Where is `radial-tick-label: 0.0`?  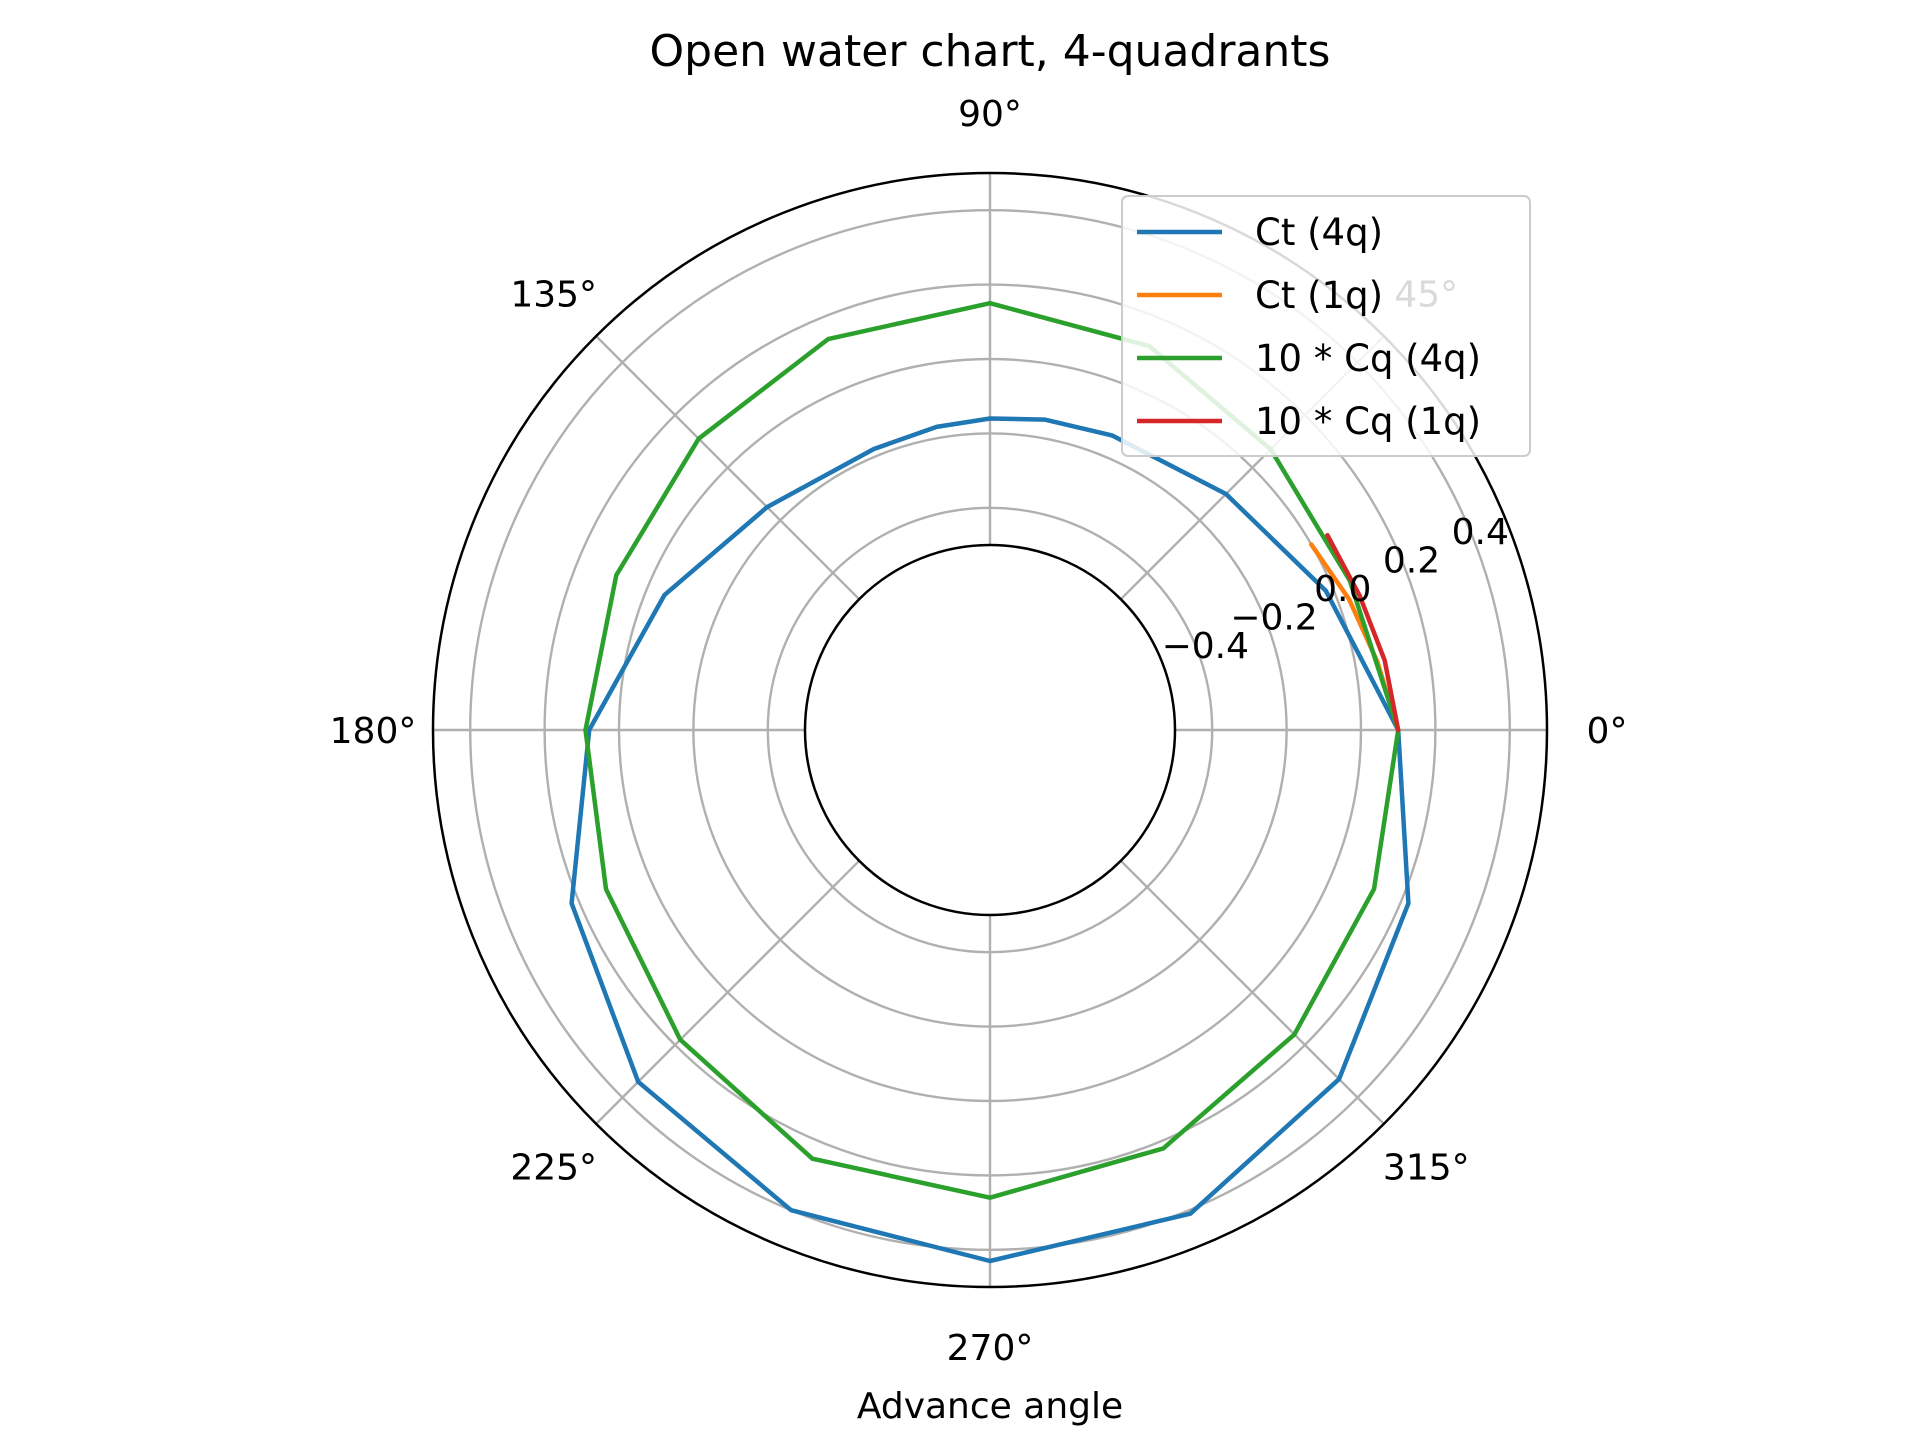 radial-tick-label: 0.0 is located at coordinates (1342, 589).